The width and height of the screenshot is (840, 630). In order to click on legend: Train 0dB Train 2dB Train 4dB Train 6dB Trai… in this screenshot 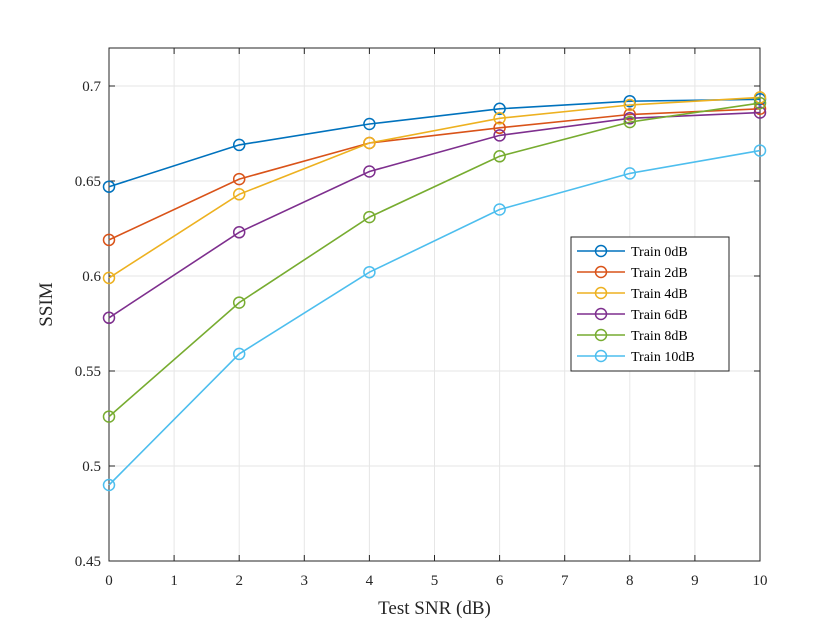, I will do `click(650, 304)`.